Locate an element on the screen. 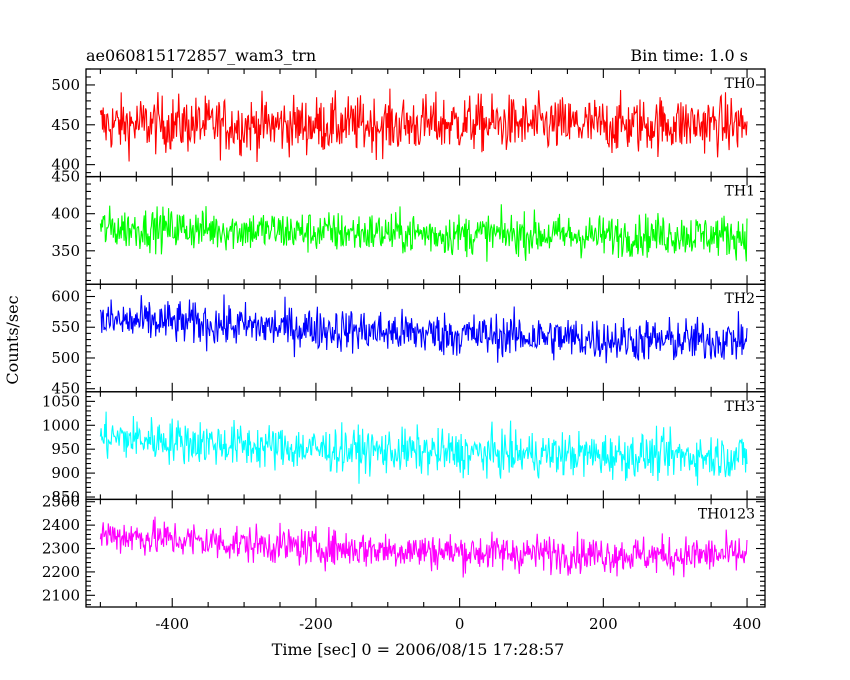  bin-time-label: Bin time: 1.0 s is located at coordinates (689, 55).